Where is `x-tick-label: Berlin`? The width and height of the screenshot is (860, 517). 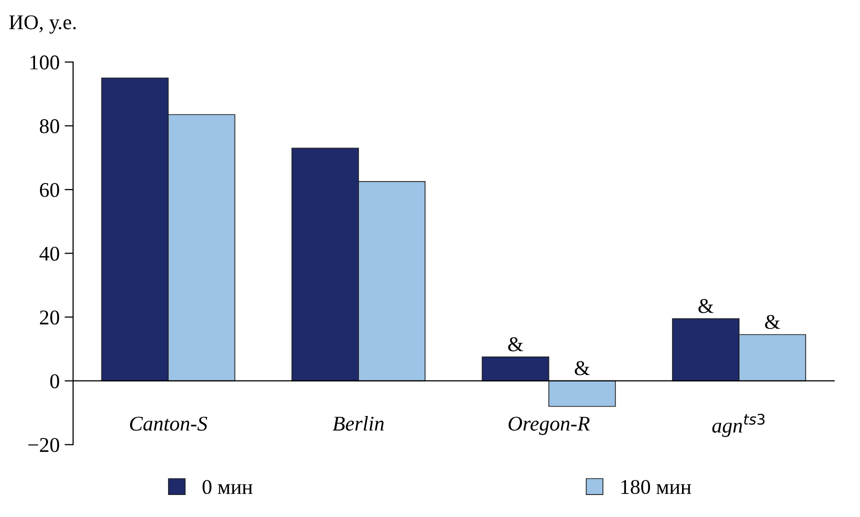 x-tick-label: Berlin is located at coordinates (358, 423).